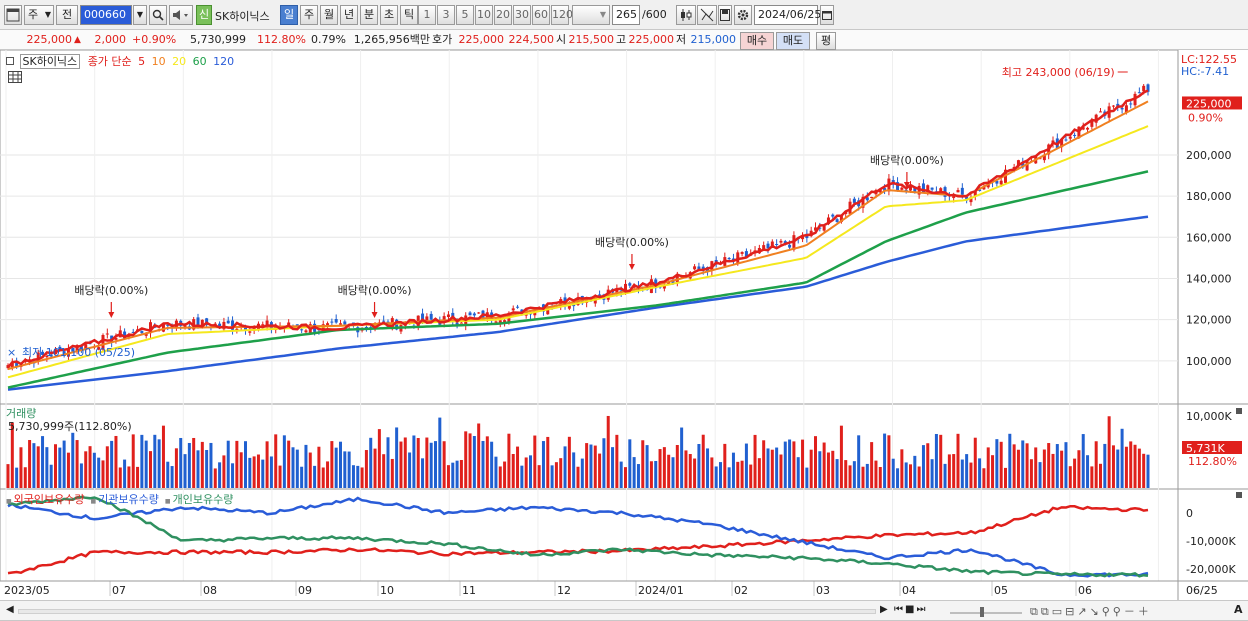  Describe the element at coordinates (1209, 278) in the screenshot. I see `price-axis-label: 140,000` at that location.